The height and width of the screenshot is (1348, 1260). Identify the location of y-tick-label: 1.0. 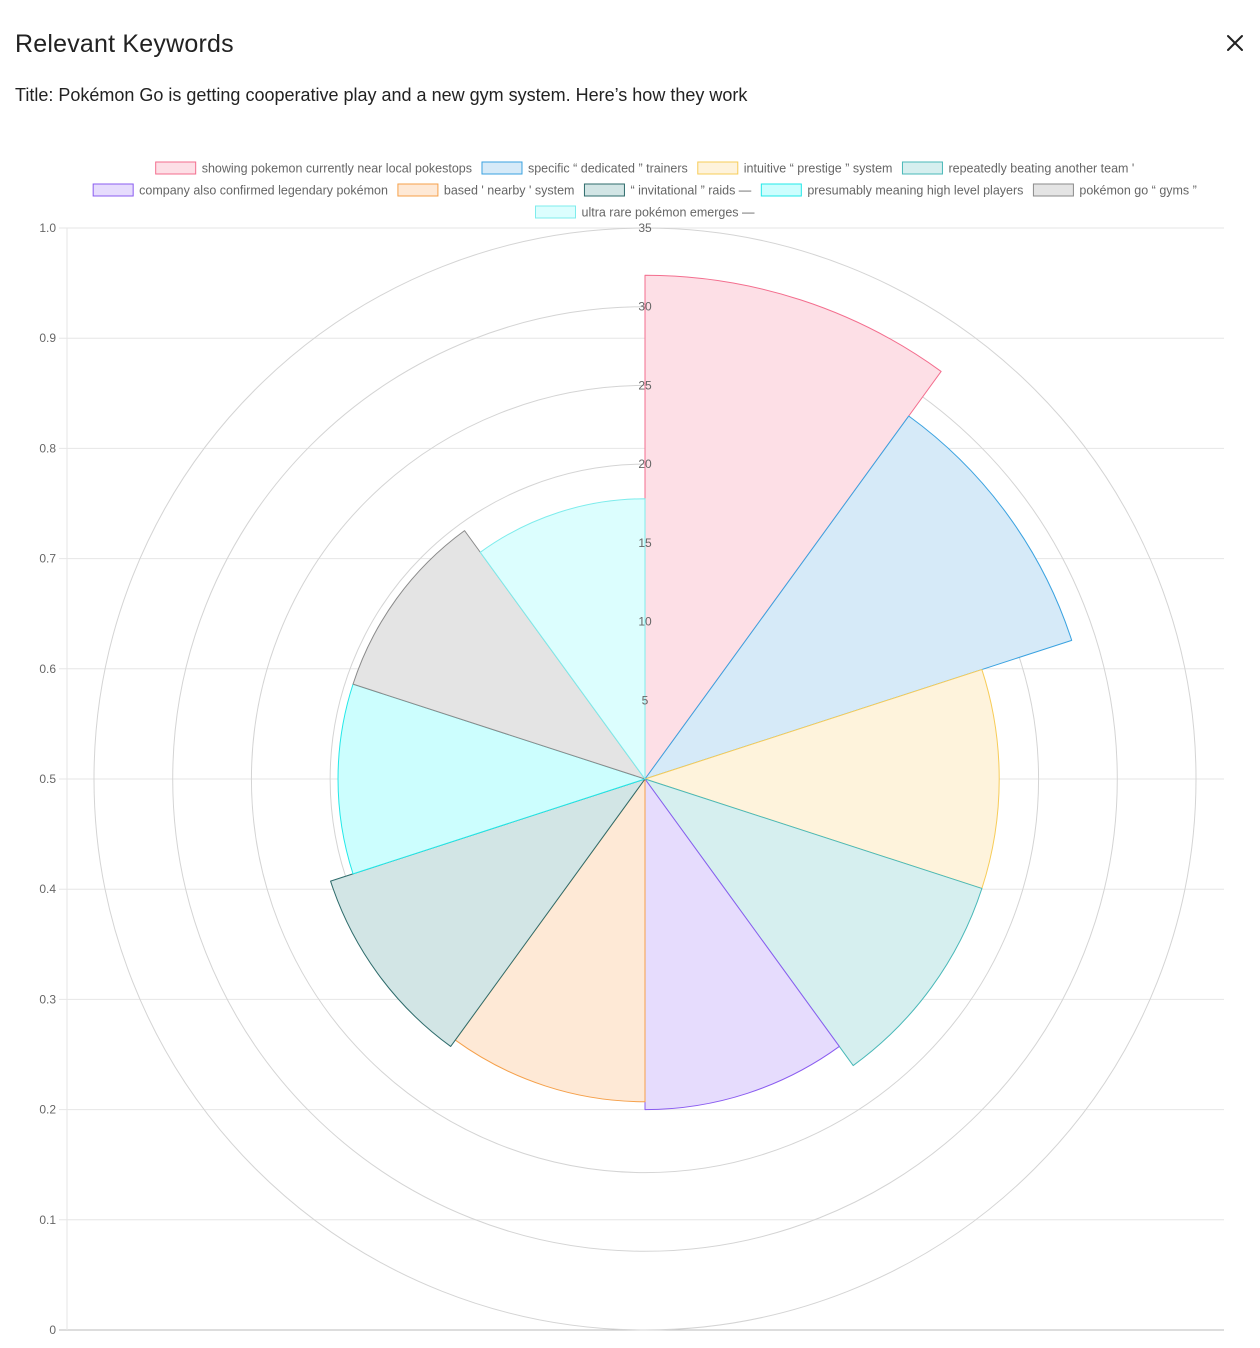
(47, 228).